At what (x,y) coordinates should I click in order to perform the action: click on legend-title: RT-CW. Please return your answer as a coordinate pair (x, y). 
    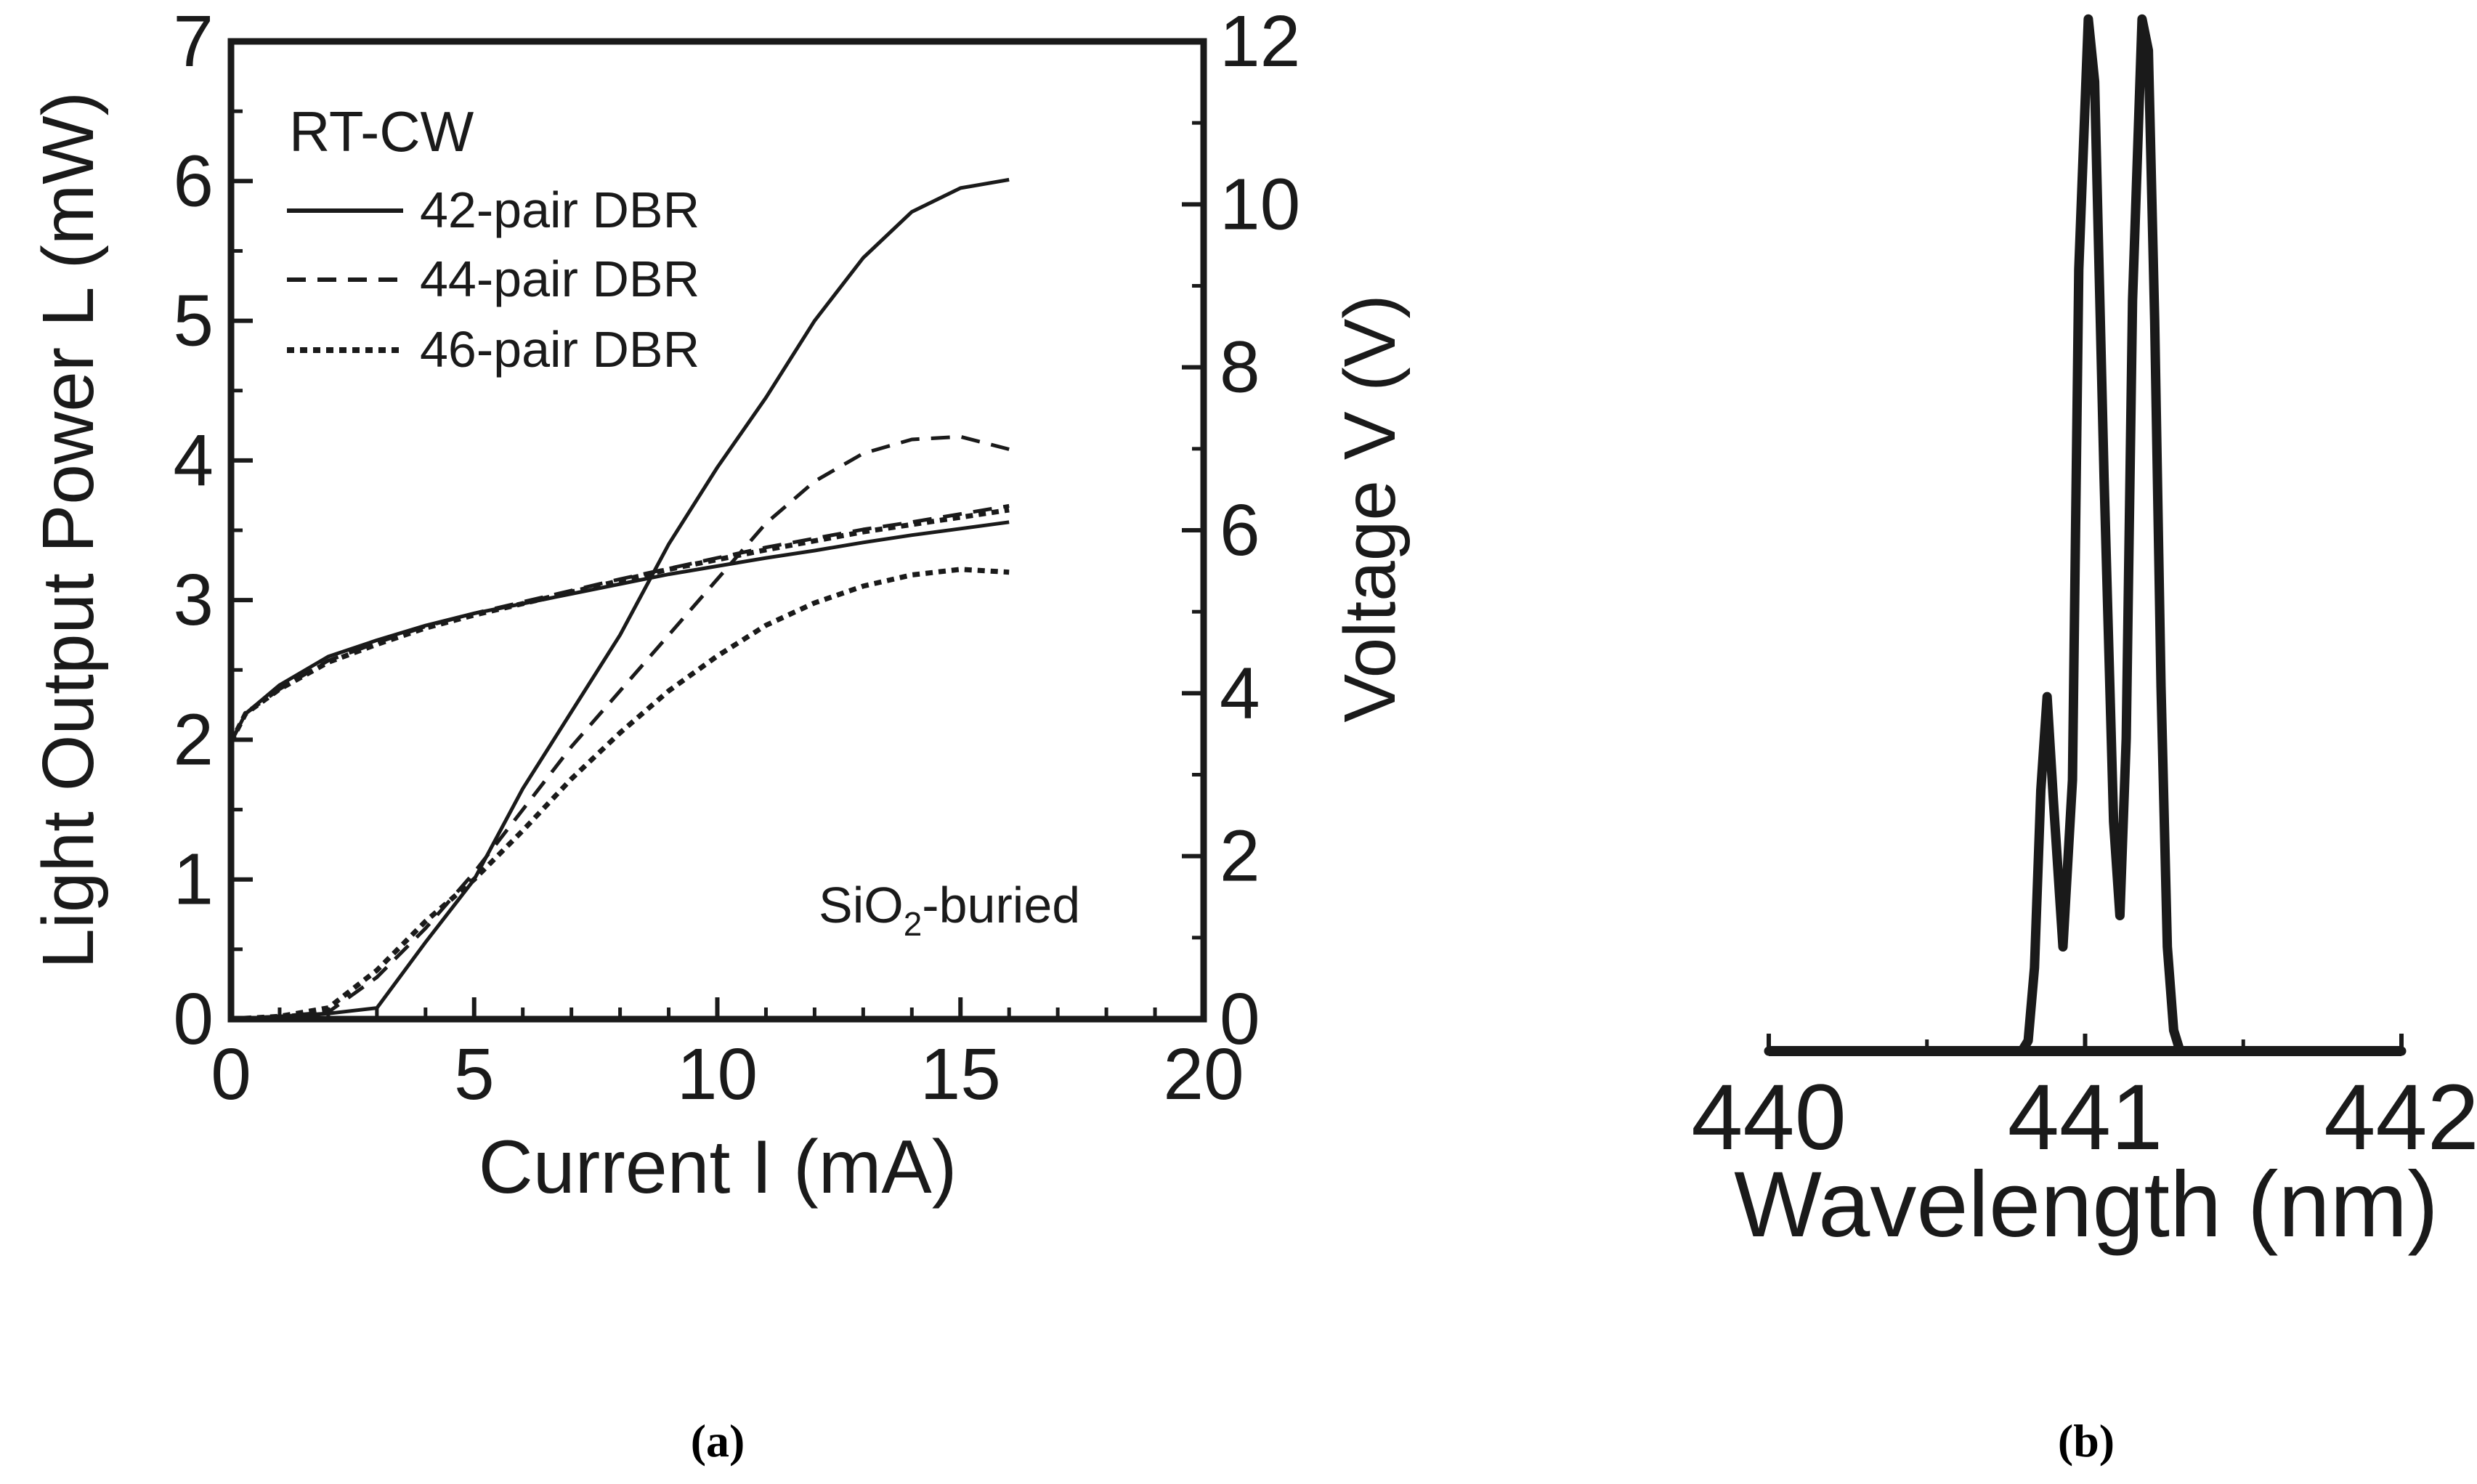
    Looking at the image, I should click on (381, 131).